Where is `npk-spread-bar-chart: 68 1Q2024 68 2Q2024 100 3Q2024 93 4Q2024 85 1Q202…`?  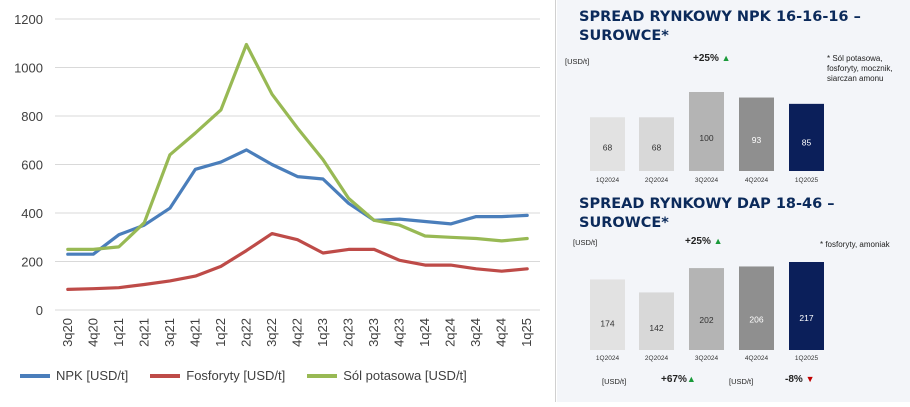 npk-spread-bar-chart: 68 1Q2024 68 2Q2024 100 3Q2024 93 4Q2024 85 1Q202… is located at coordinates (707, 138).